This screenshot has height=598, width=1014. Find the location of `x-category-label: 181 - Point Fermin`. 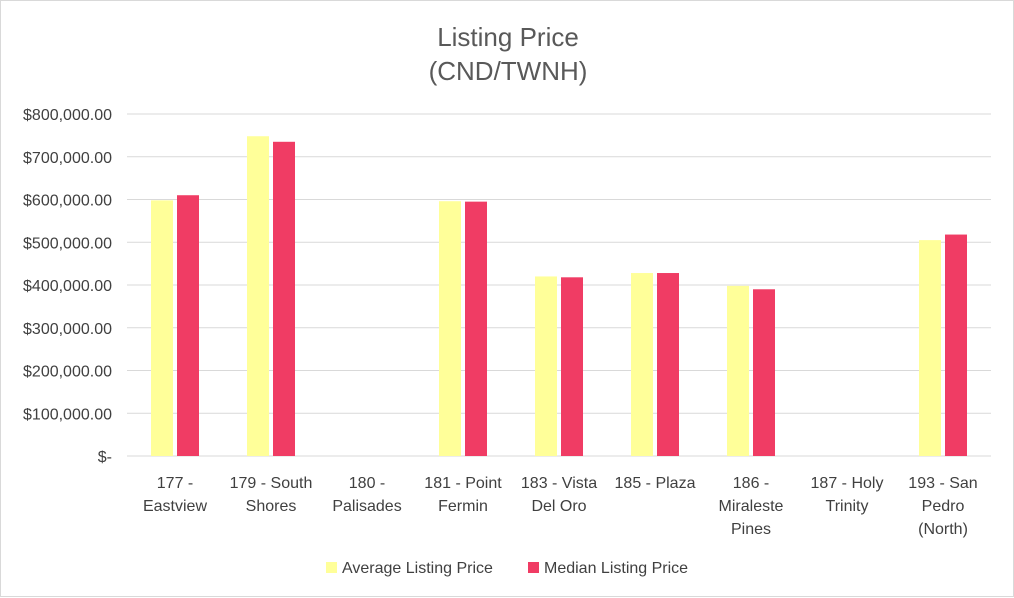

x-category-label: 181 - Point Fermin is located at coordinates (463, 495).